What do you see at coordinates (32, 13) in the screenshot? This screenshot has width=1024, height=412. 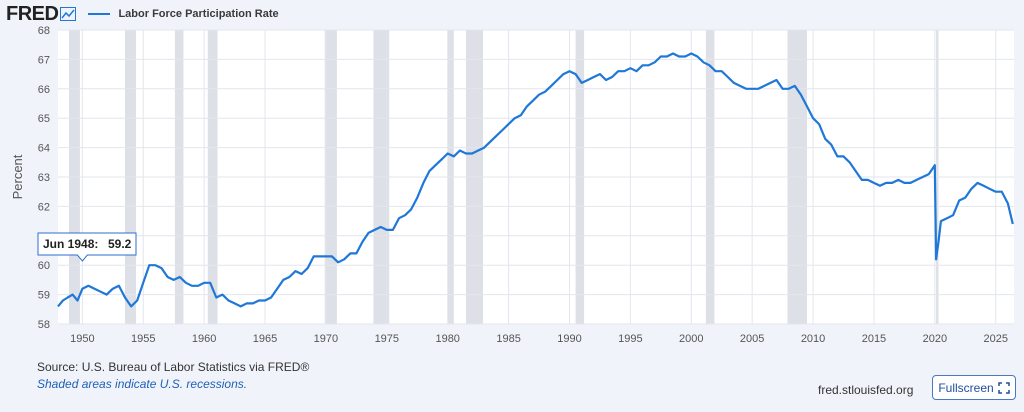 I see `fred-logo: FRED` at bounding box center [32, 13].